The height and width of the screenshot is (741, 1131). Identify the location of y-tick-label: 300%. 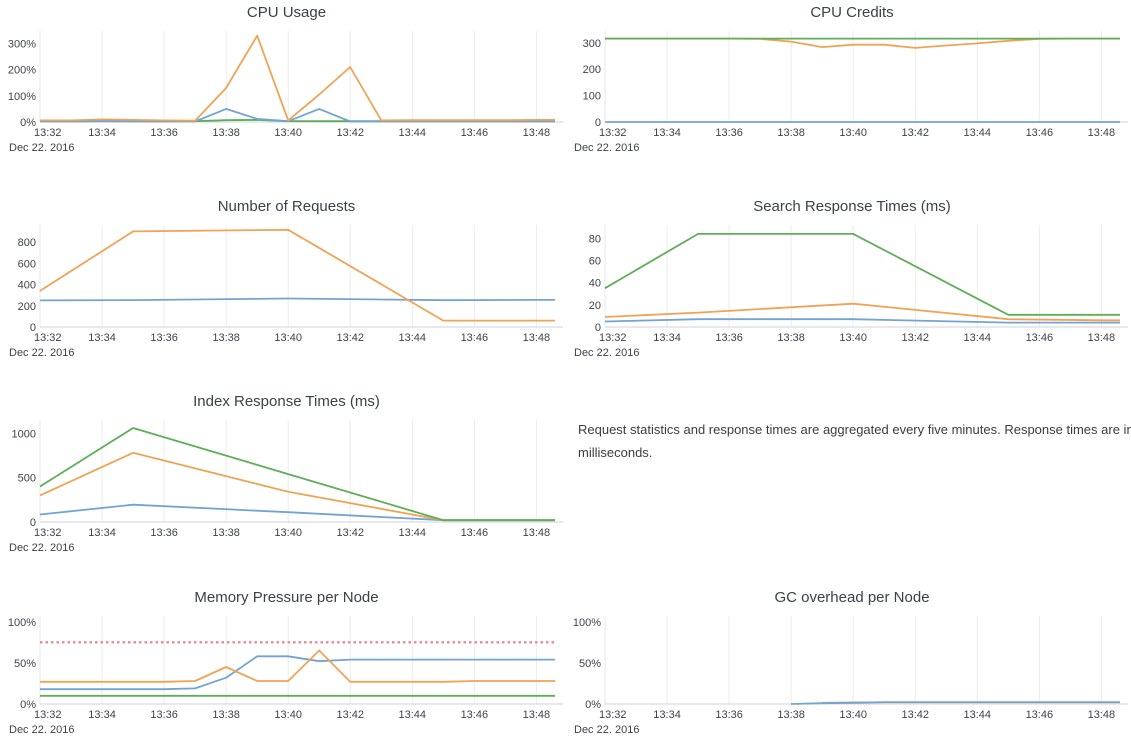
(22, 45).